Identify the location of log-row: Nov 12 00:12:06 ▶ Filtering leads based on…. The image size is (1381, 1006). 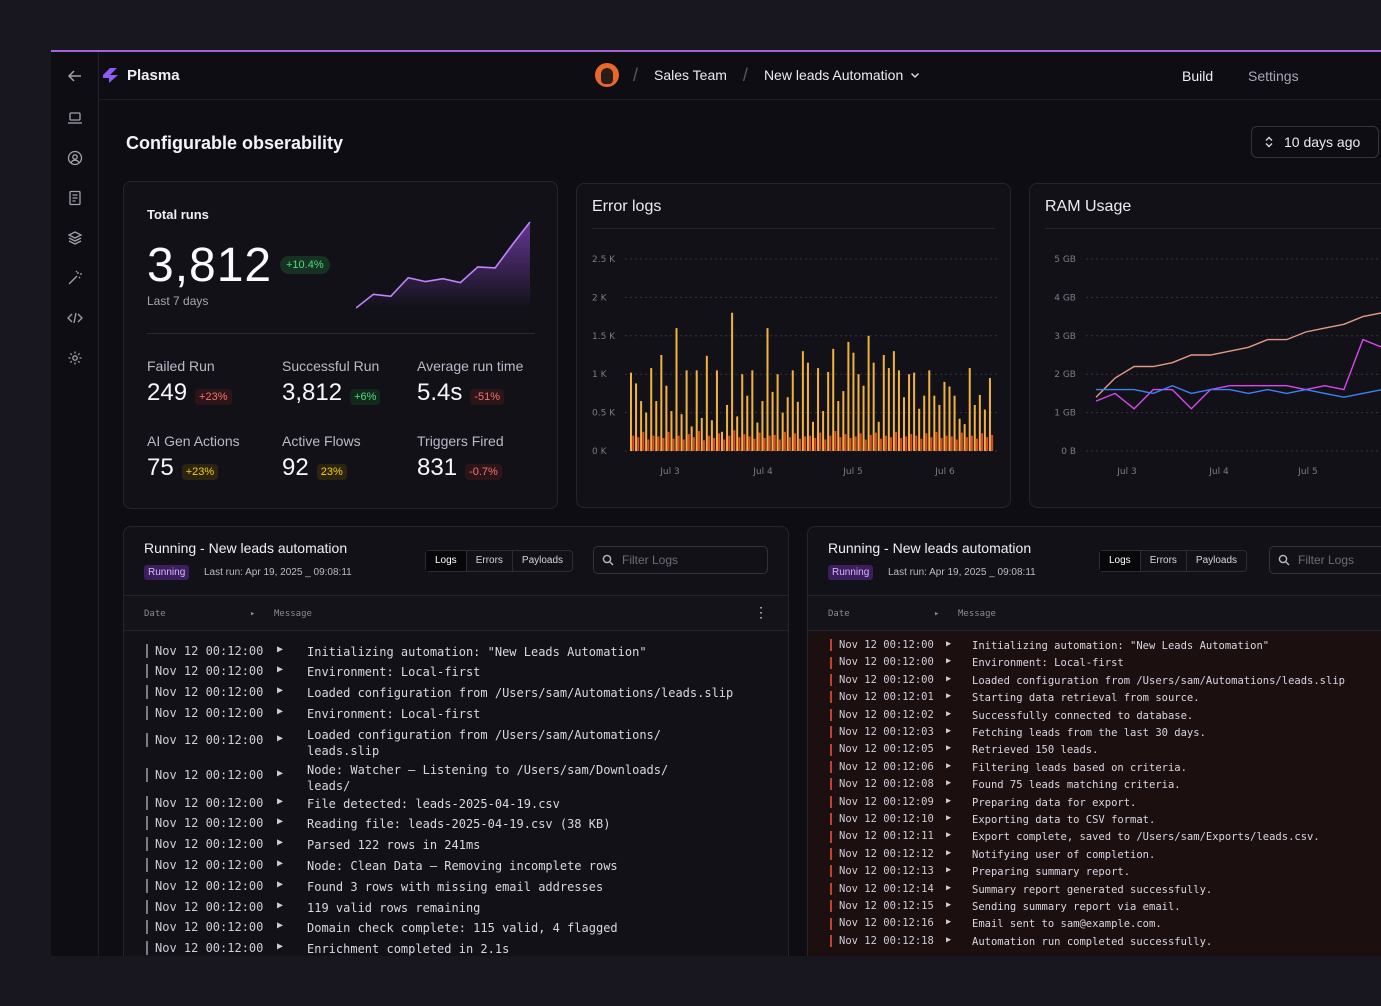
(1094, 767).